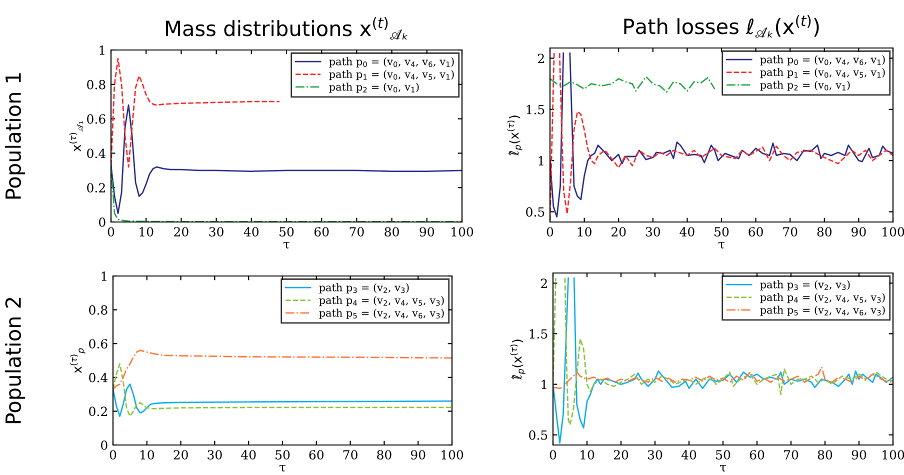 The width and height of the screenshot is (904, 475). I want to click on y-axis-title: x$^{(τ)}$$_{𝒜₁}$, so click(76, 136).